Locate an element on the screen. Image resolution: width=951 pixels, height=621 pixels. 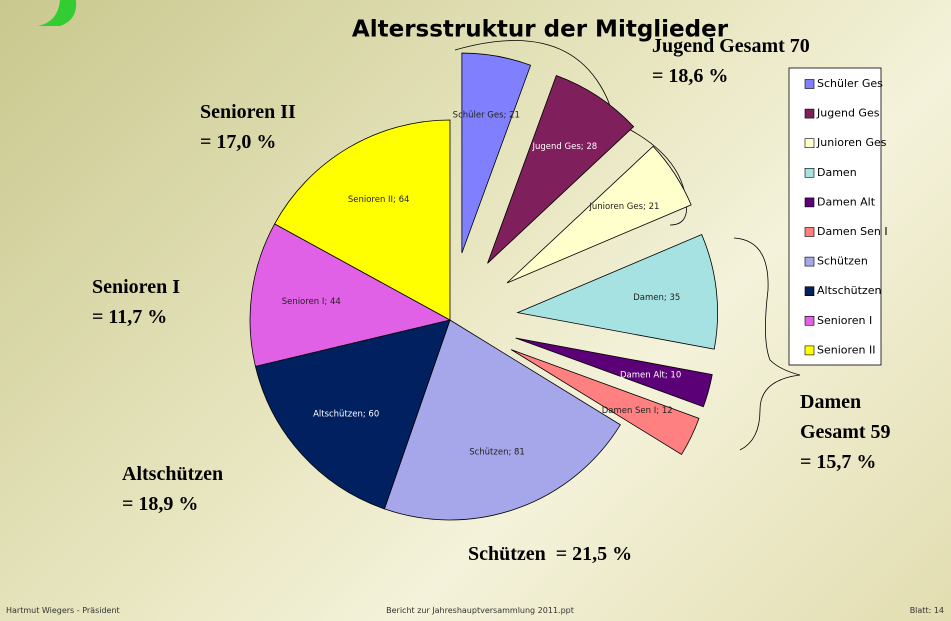
annotation: = 18,6 % is located at coordinates (690, 76).